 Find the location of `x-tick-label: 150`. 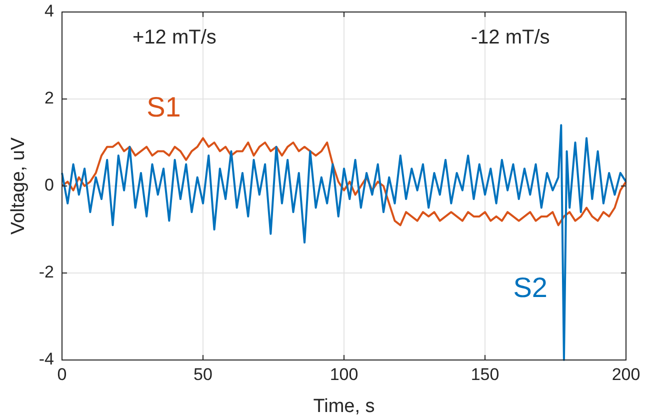

x-tick-label: 150 is located at coordinates (485, 374).